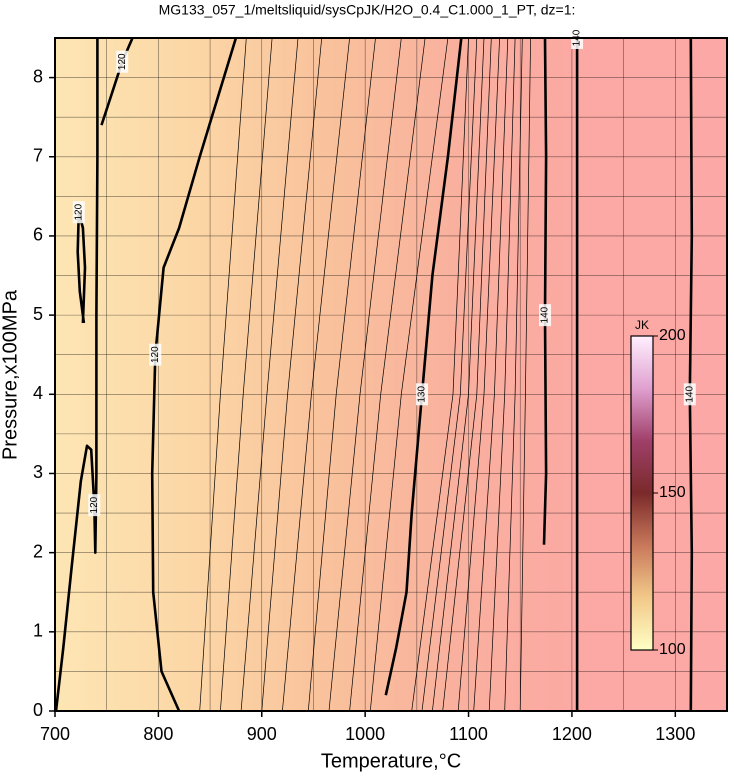 This screenshot has width=734, height=776. Describe the element at coordinates (55, 734) in the screenshot. I see `x-tick-label: 700` at that location.